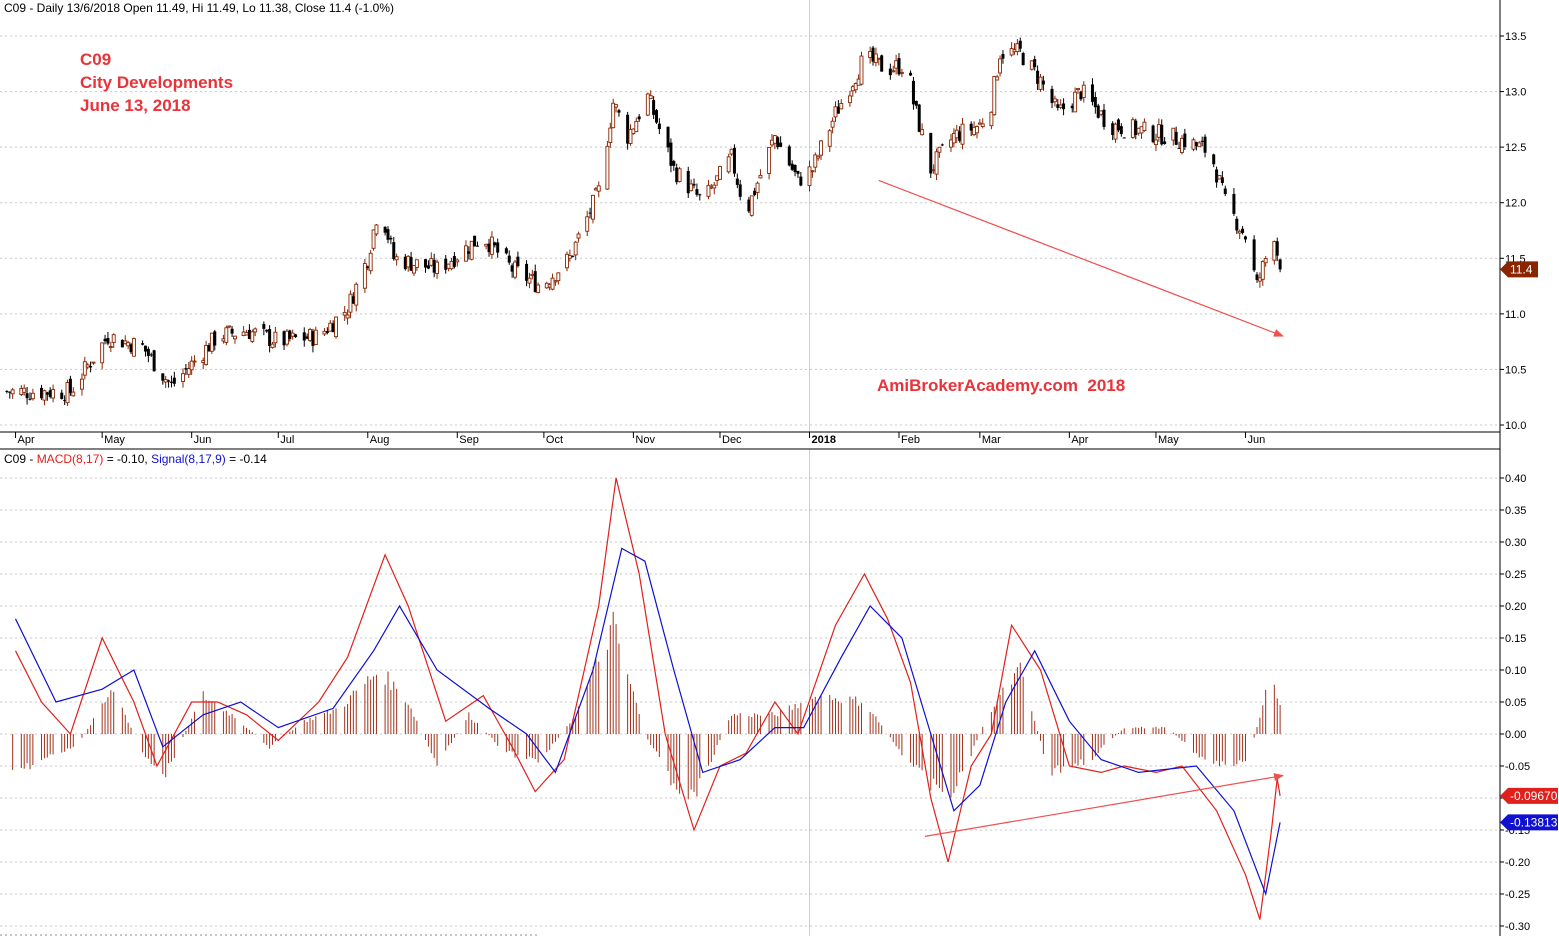 Image resolution: width=1559 pixels, height=941 pixels. I want to click on price-tick-label: 10.0, so click(1515, 426).